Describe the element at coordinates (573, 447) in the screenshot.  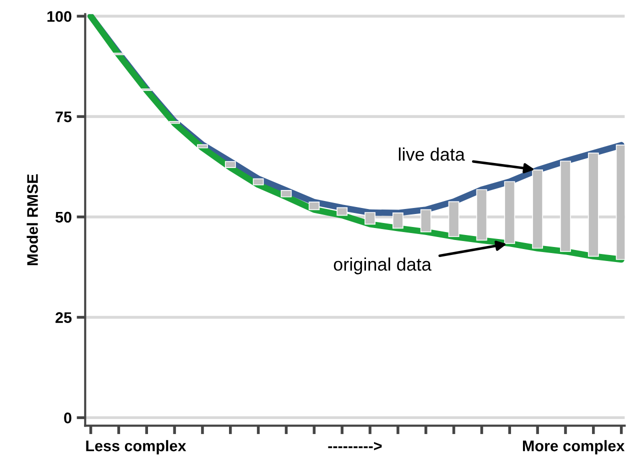
I see `text: More complex` at that location.